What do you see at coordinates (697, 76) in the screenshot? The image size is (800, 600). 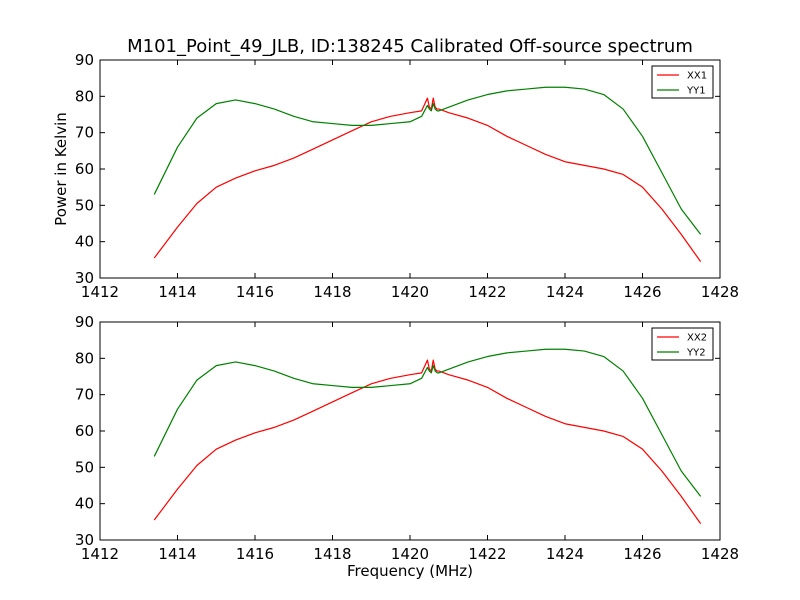 I see `legend-label-xx1: XX1` at bounding box center [697, 76].